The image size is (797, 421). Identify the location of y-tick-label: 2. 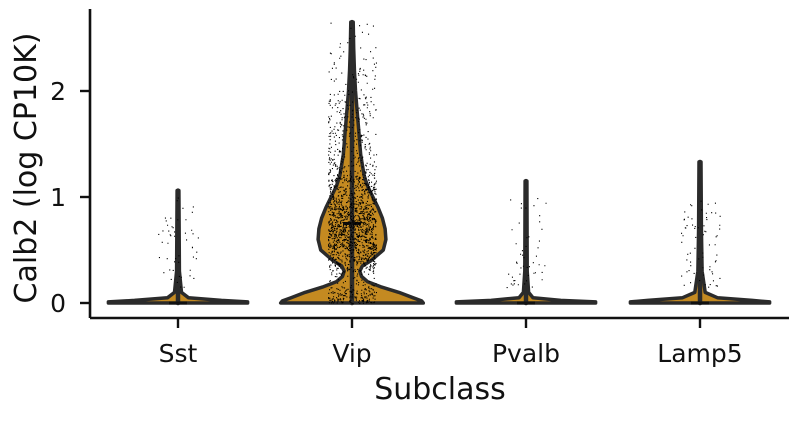
(58, 91).